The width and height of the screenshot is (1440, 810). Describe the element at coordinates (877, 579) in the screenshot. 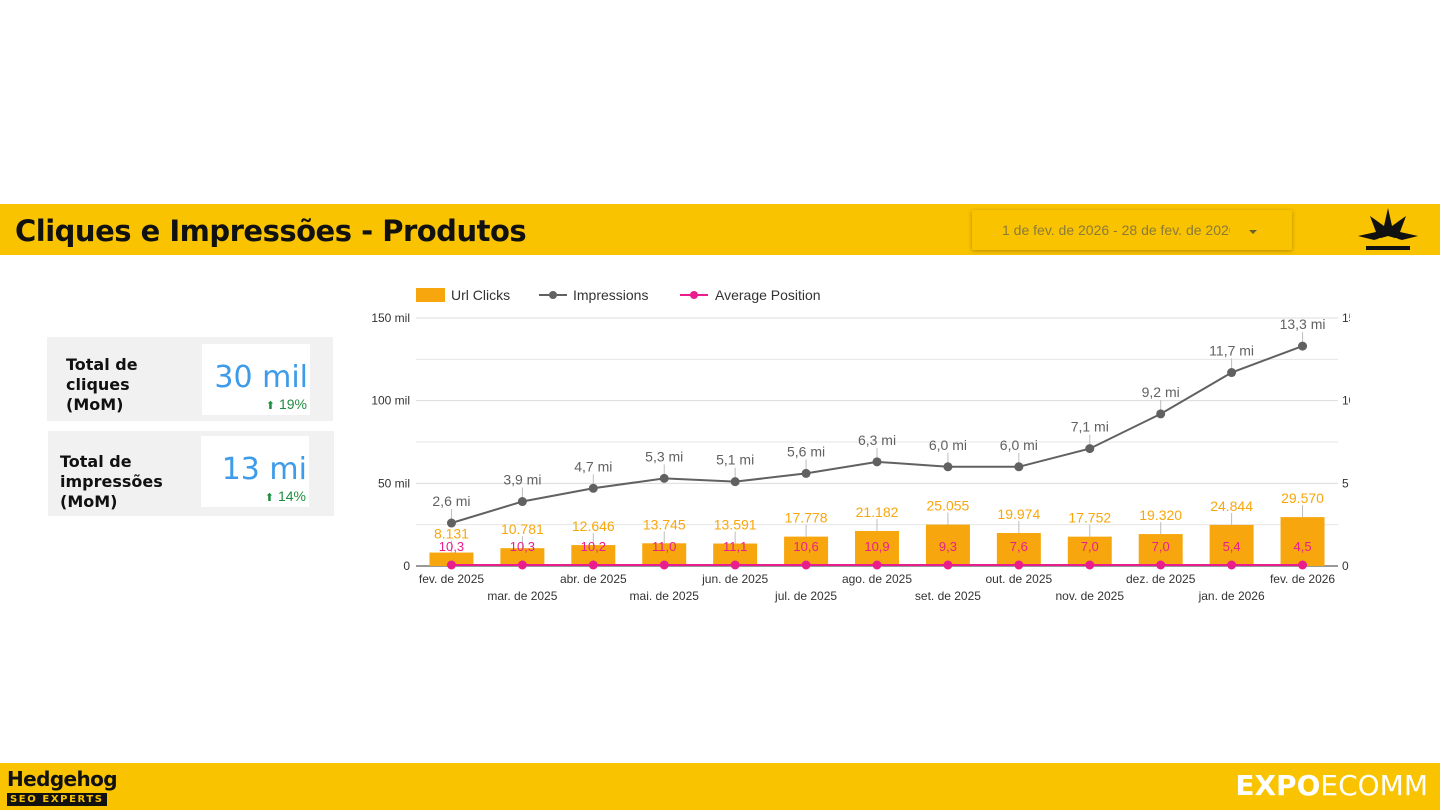

I see `x-tick-label: ago. de 2025` at that location.